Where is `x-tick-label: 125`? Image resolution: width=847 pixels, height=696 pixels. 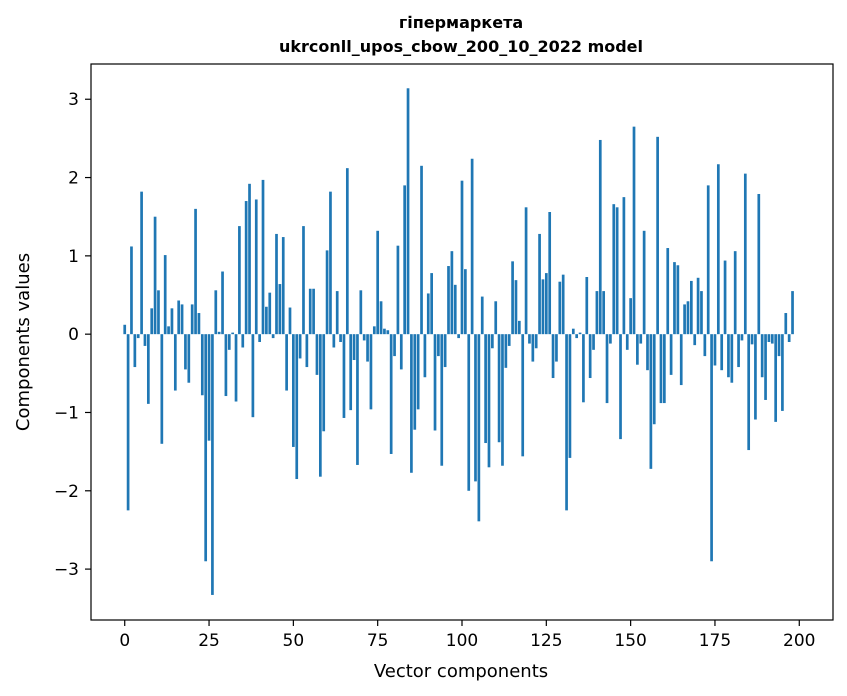 x-tick-label: 125 is located at coordinates (546, 641).